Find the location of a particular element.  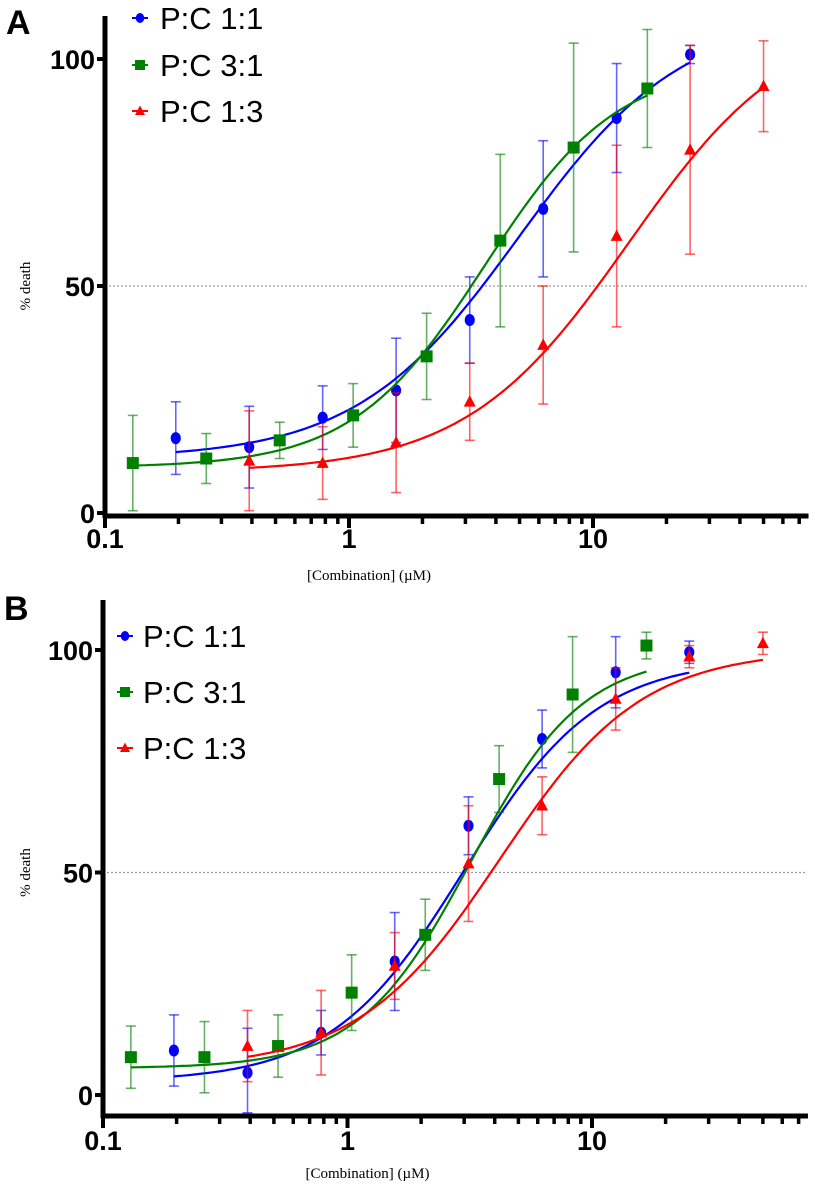

panel-label: A is located at coordinates (18, 23).